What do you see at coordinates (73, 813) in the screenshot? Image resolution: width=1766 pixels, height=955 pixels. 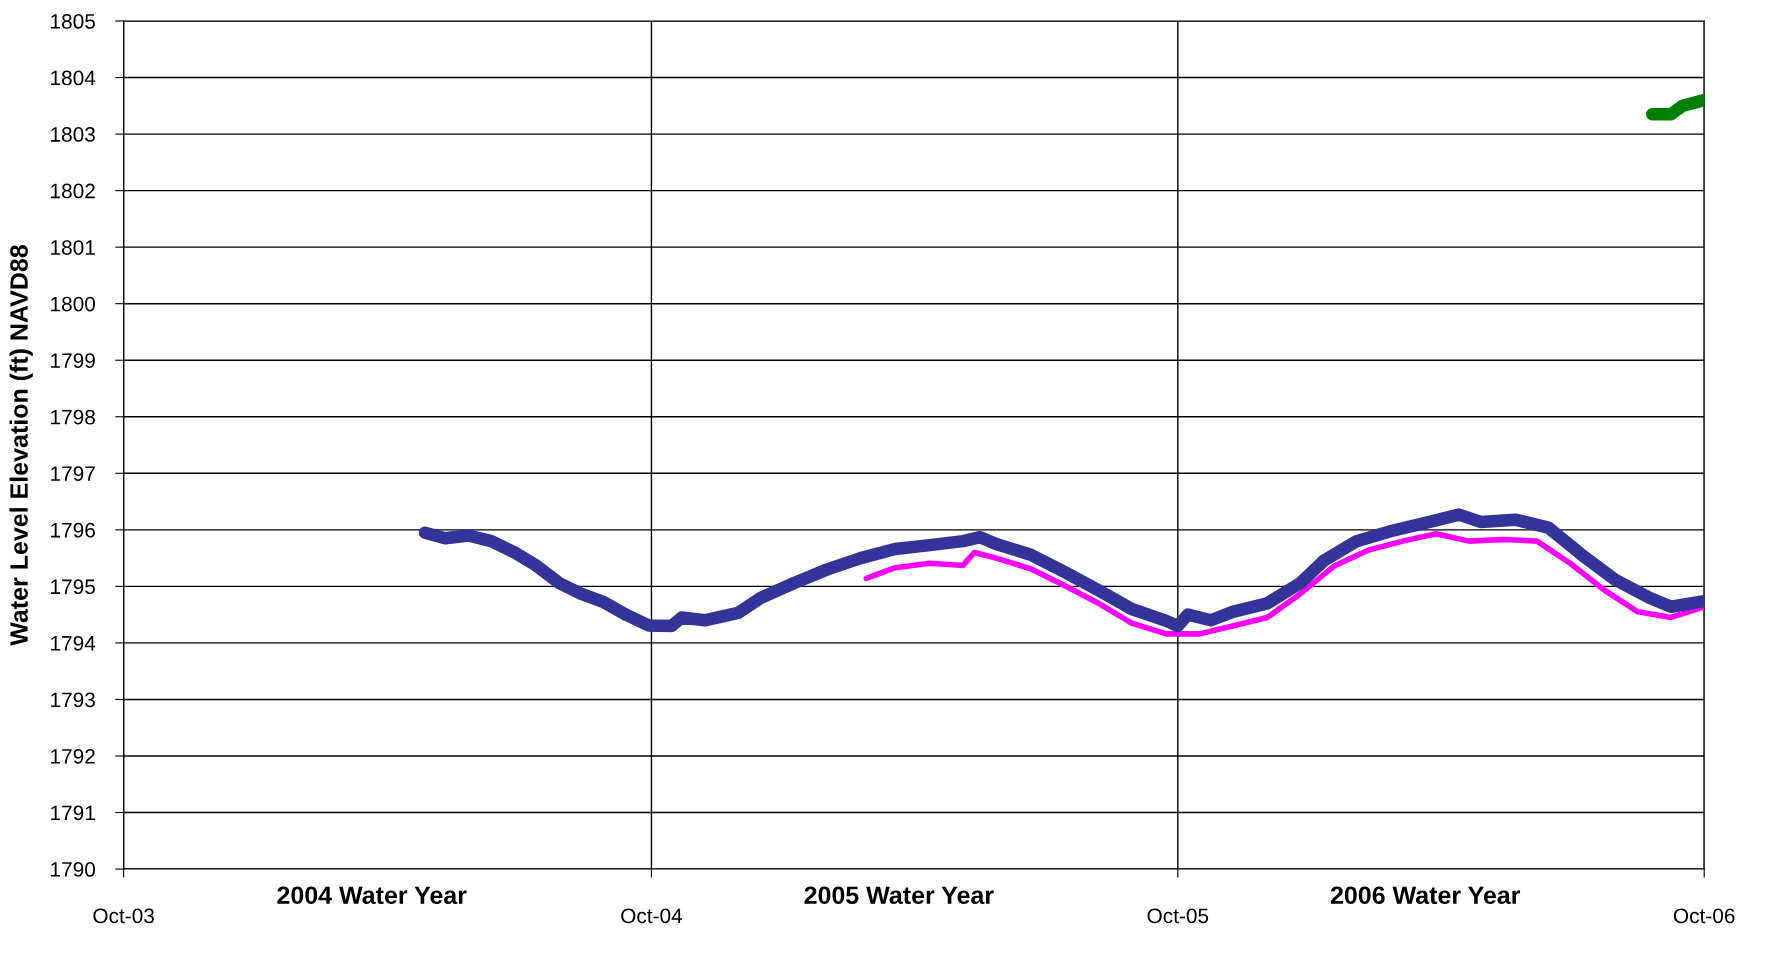 I see `y-tick-label: 1791` at bounding box center [73, 813].